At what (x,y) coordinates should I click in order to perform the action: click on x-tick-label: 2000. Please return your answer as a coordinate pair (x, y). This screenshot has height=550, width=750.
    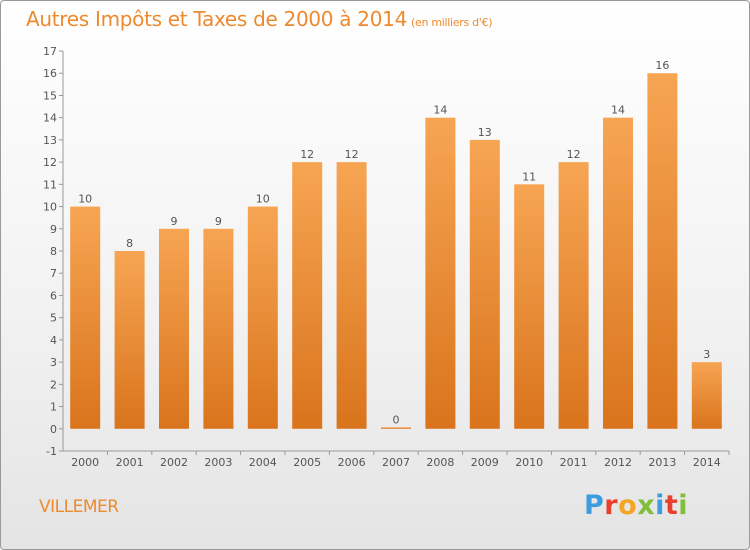
    Looking at the image, I should click on (85, 462).